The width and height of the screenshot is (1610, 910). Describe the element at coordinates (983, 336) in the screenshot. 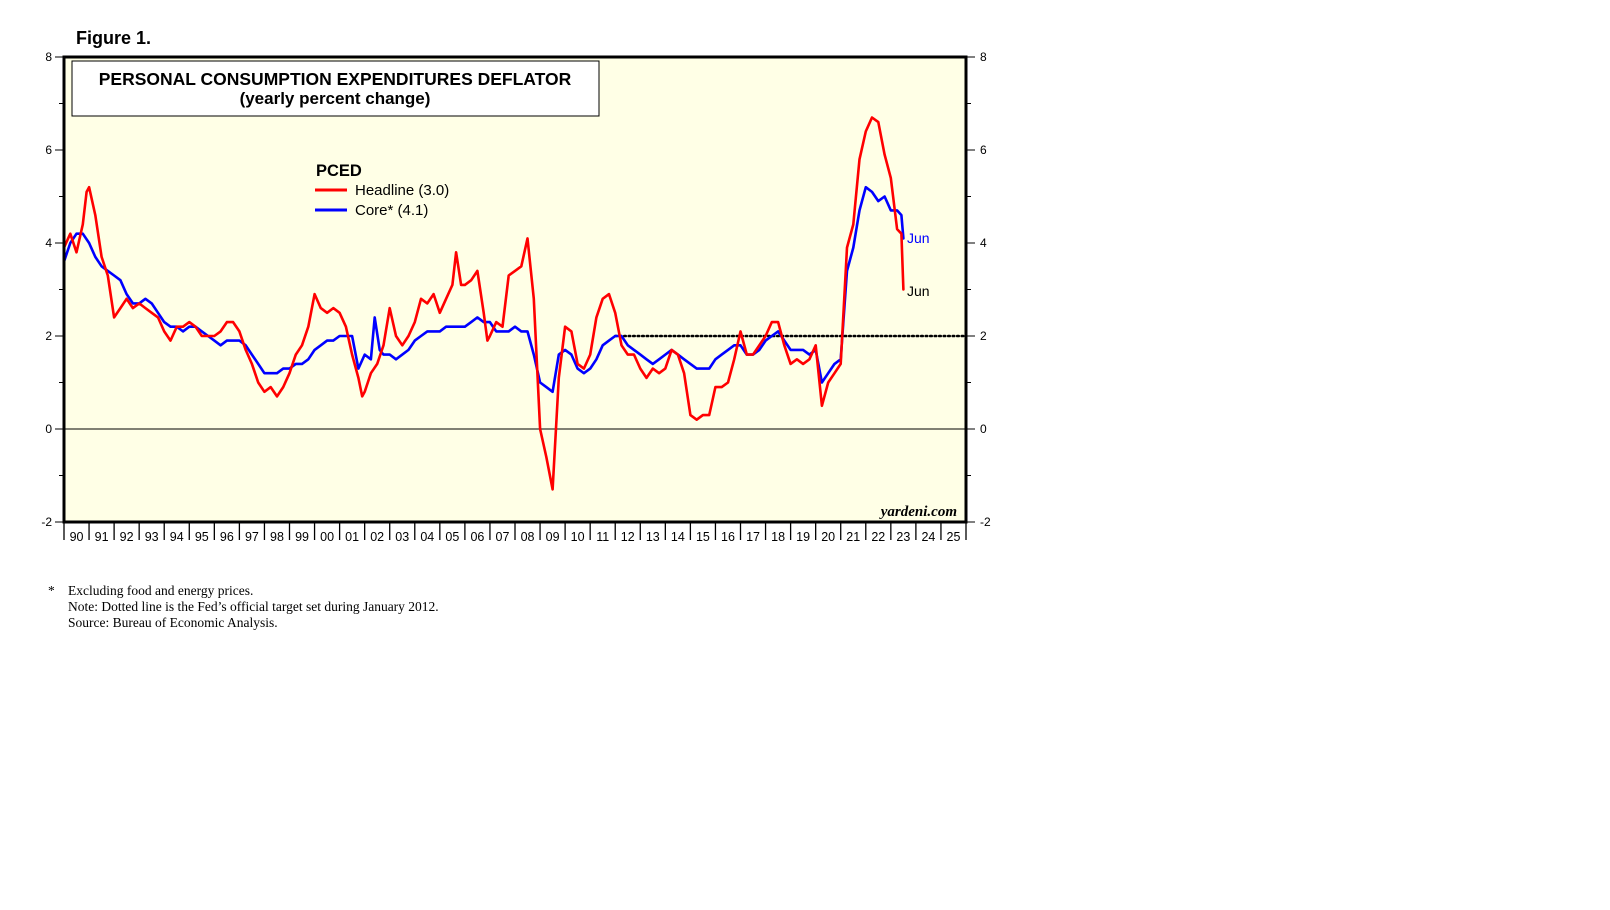

I see `y-tick-label-right: 2` at that location.